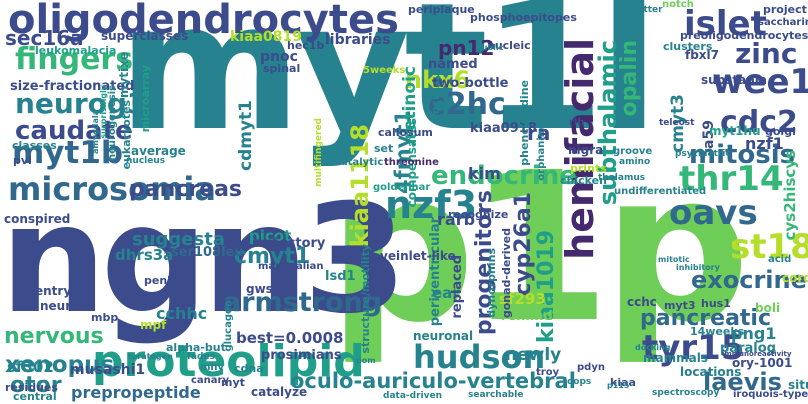 The width and height of the screenshot is (808, 404). Describe the element at coordinates (95, 132) in the screenshot. I see `word-amygdala: amygdala` at that location.